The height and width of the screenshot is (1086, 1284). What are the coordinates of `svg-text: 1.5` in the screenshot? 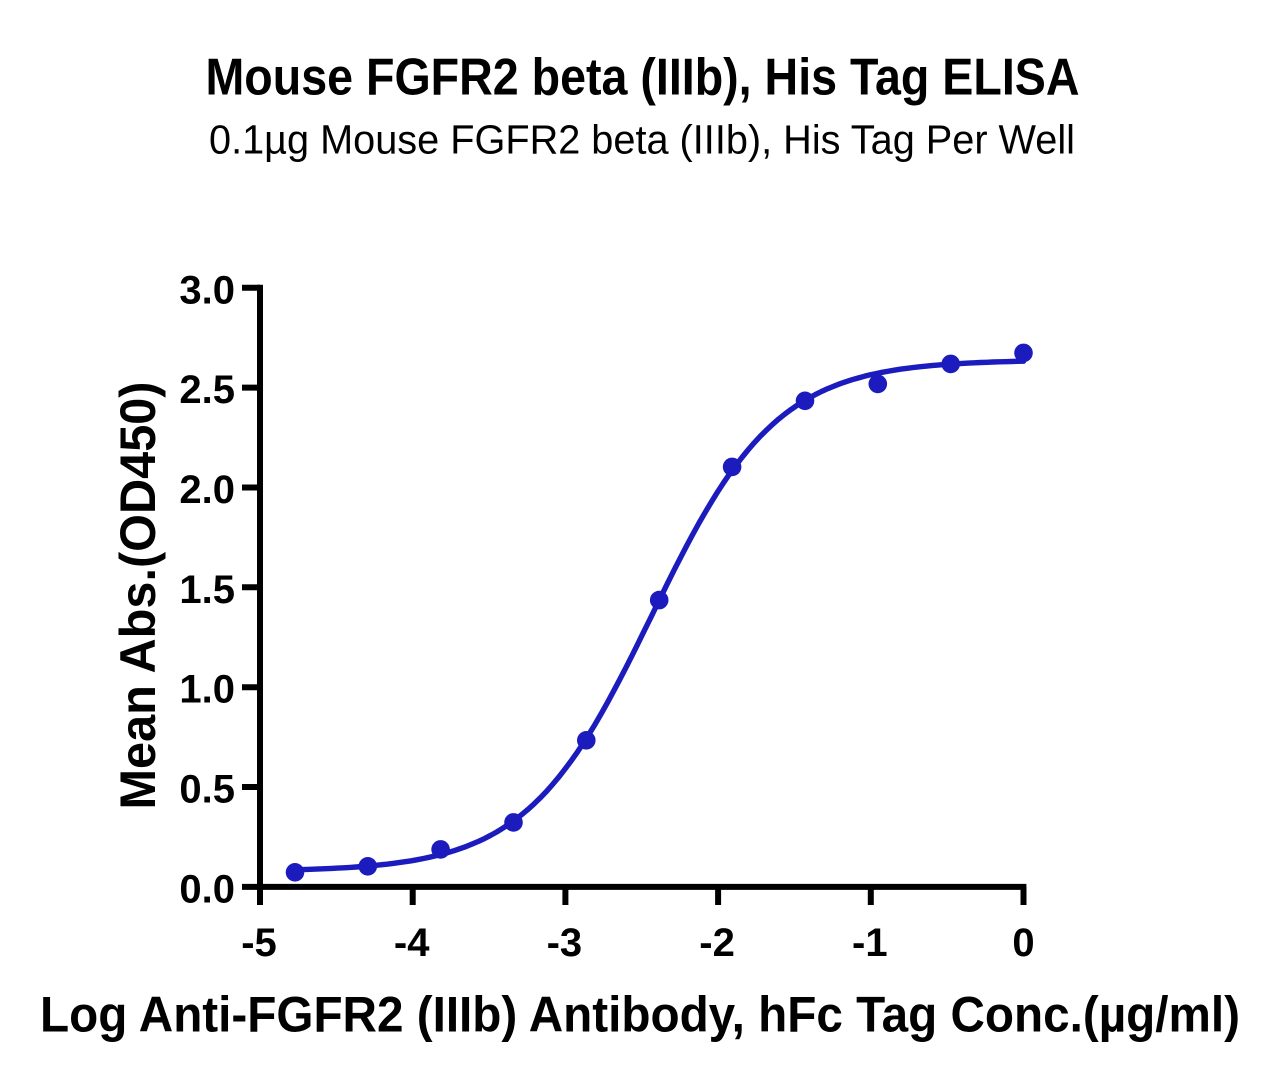 It's located at (207, 590).